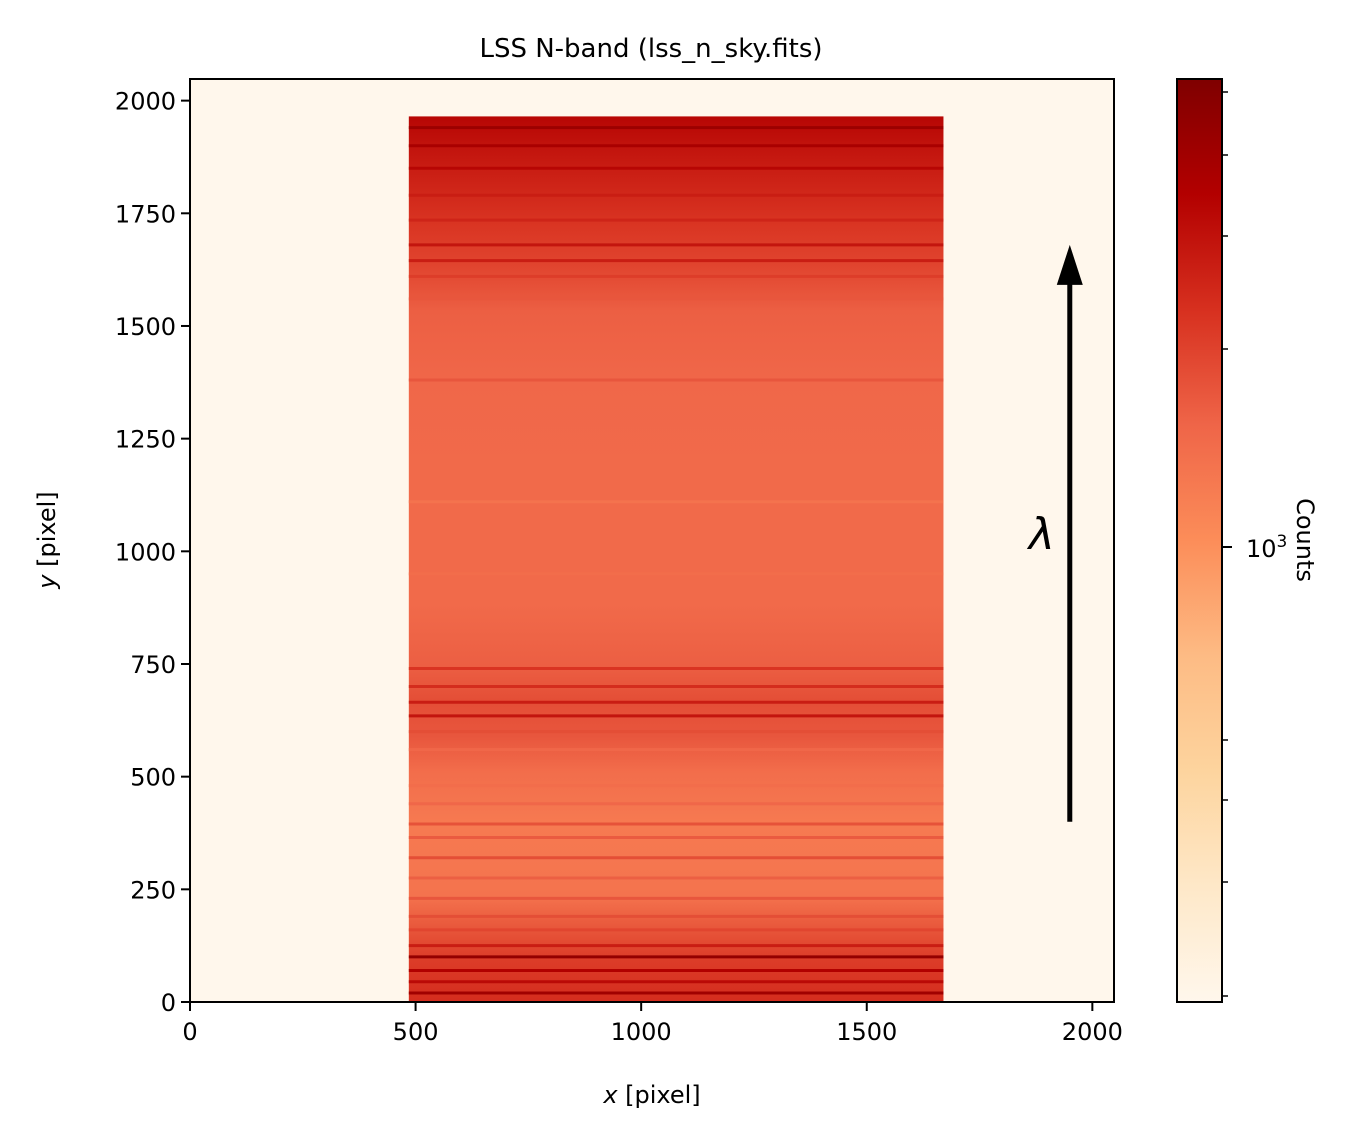 The width and height of the screenshot is (1345, 1138). What do you see at coordinates (650, 49) in the screenshot?
I see `chart-title: LSS N-band (lss_n_sky.fits)` at bounding box center [650, 49].